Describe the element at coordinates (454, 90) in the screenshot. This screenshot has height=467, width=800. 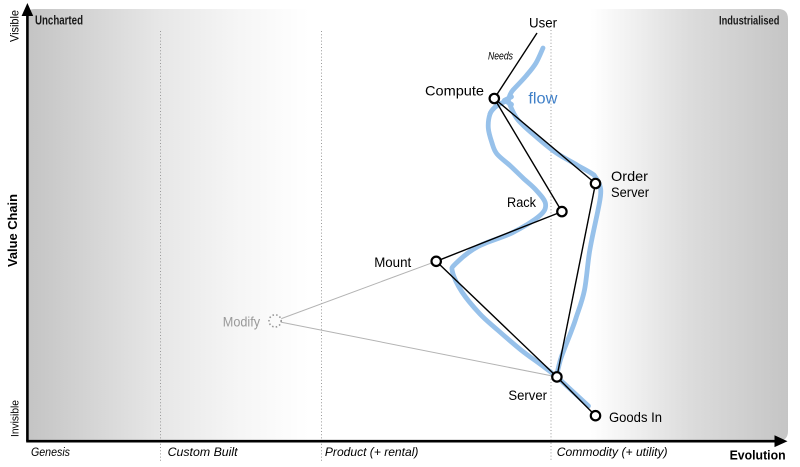
I see `svg-text: Compute` at that location.